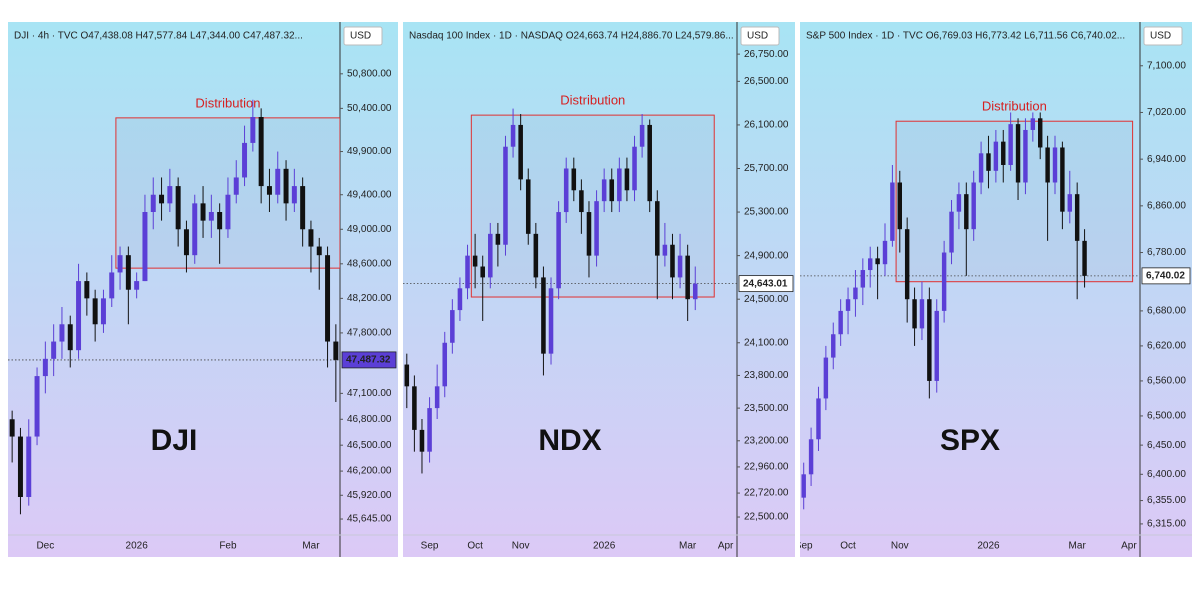 Image resolution: width=1200 pixels, height=607 pixels. I want to click on y-tick-label: 22,720.00, so click(766, 493).